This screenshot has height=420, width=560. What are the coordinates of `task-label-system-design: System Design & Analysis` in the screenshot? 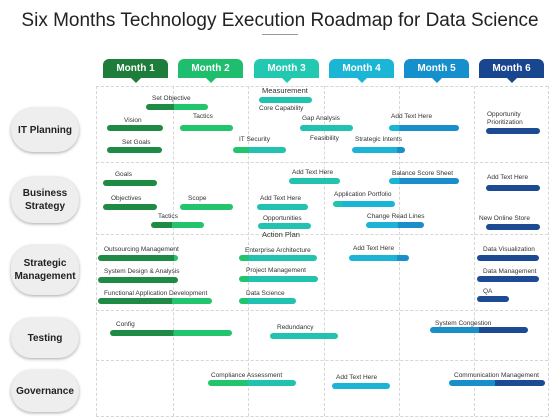 It's located at (142, 271).